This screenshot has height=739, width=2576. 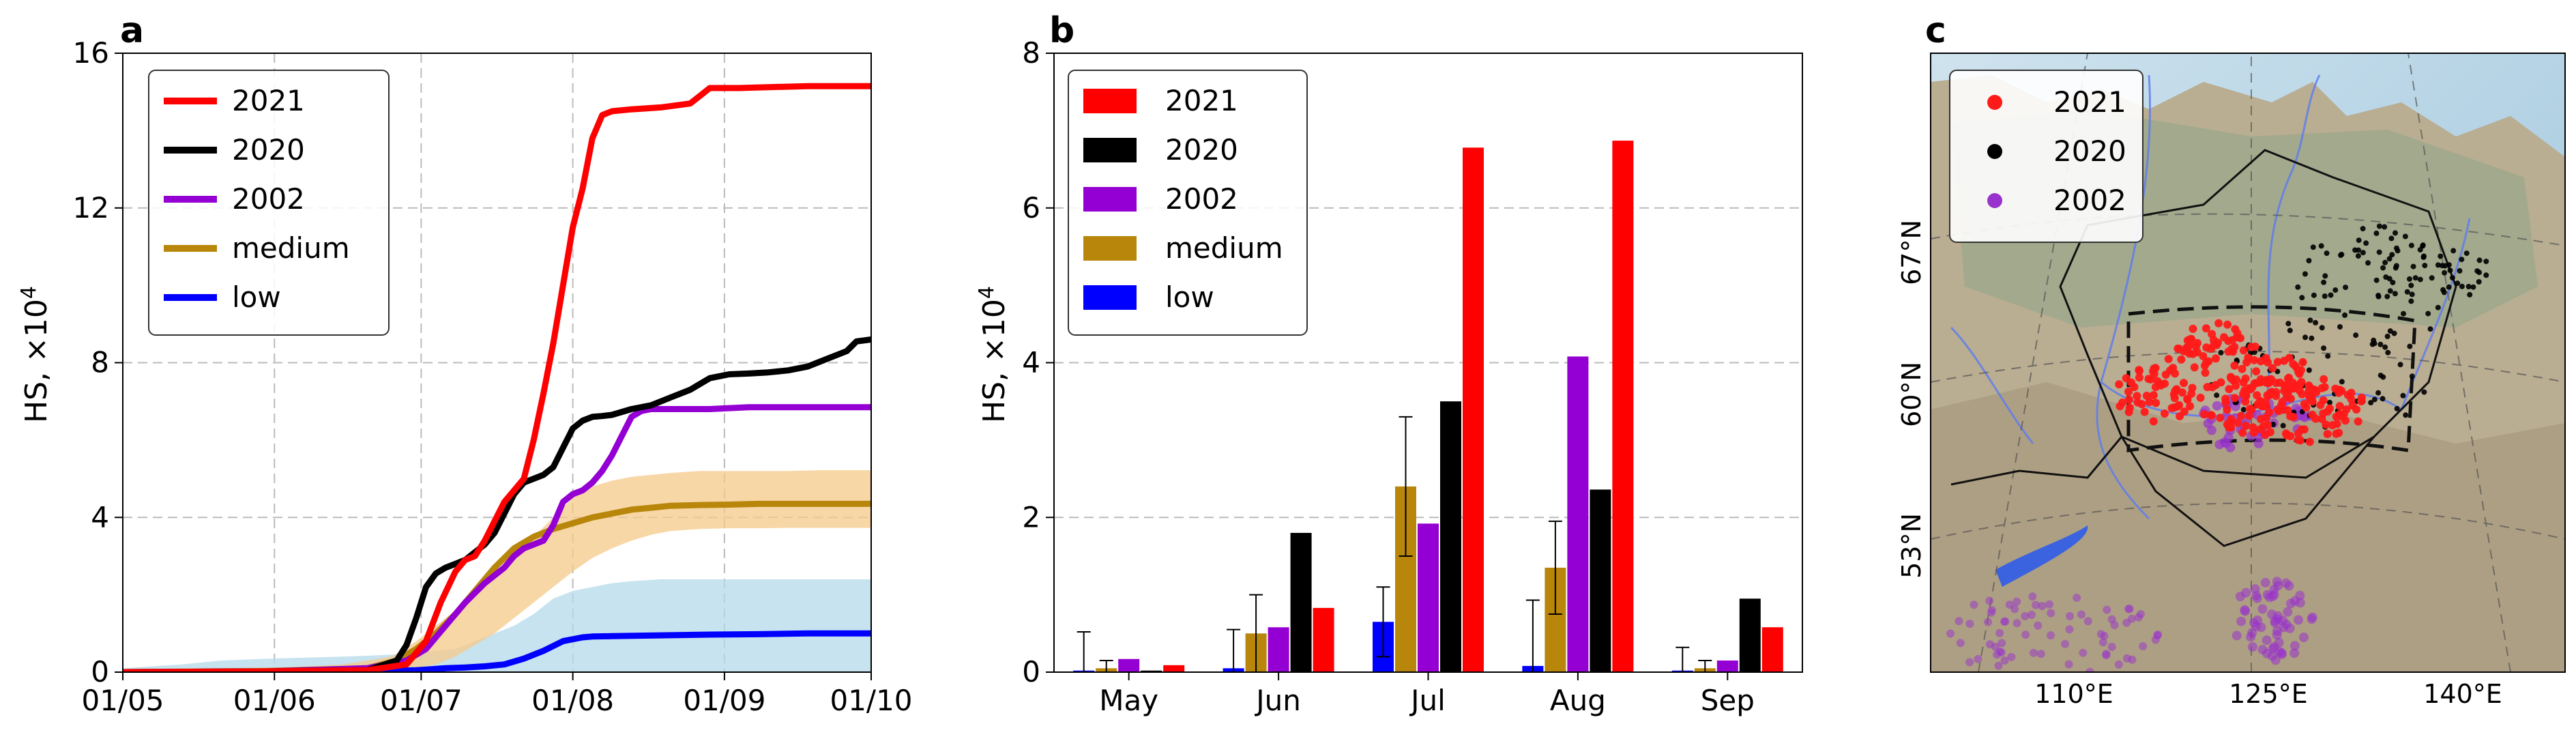 I want to click on x-tick-label: 01/10, so click(x=871, y=700).